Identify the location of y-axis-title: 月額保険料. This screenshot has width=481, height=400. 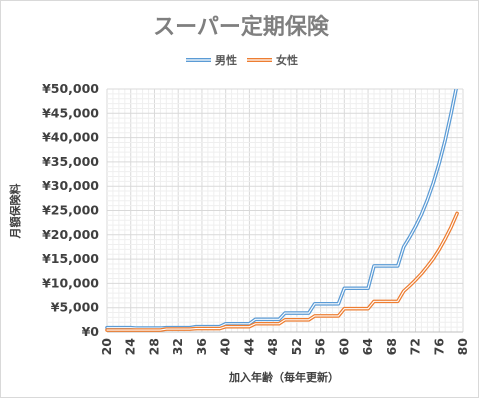
(15, 212).